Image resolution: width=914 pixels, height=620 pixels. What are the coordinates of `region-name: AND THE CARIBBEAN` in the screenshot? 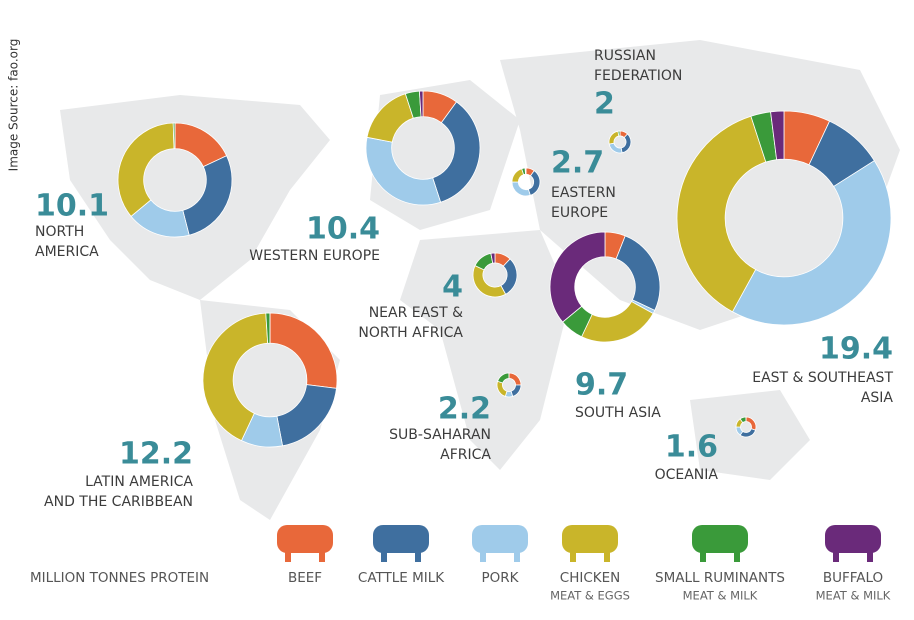 It's located at (118, 502).